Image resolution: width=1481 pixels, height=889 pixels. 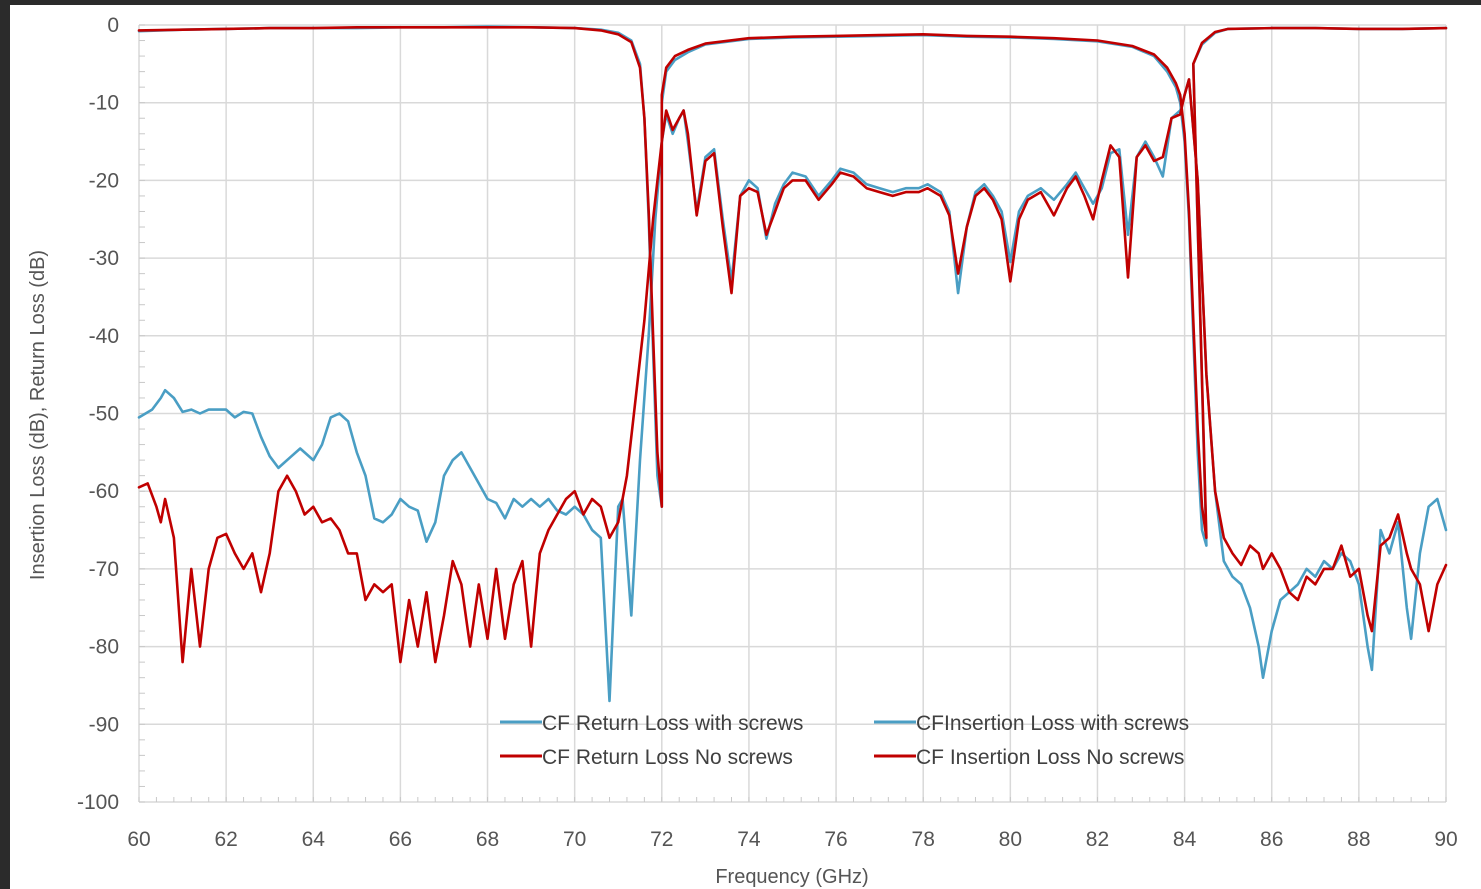 What do you see at coordinates (1445, 839) in the screenshot?
I see `x-tick-label: 90` at bounding box center [1445, 839].